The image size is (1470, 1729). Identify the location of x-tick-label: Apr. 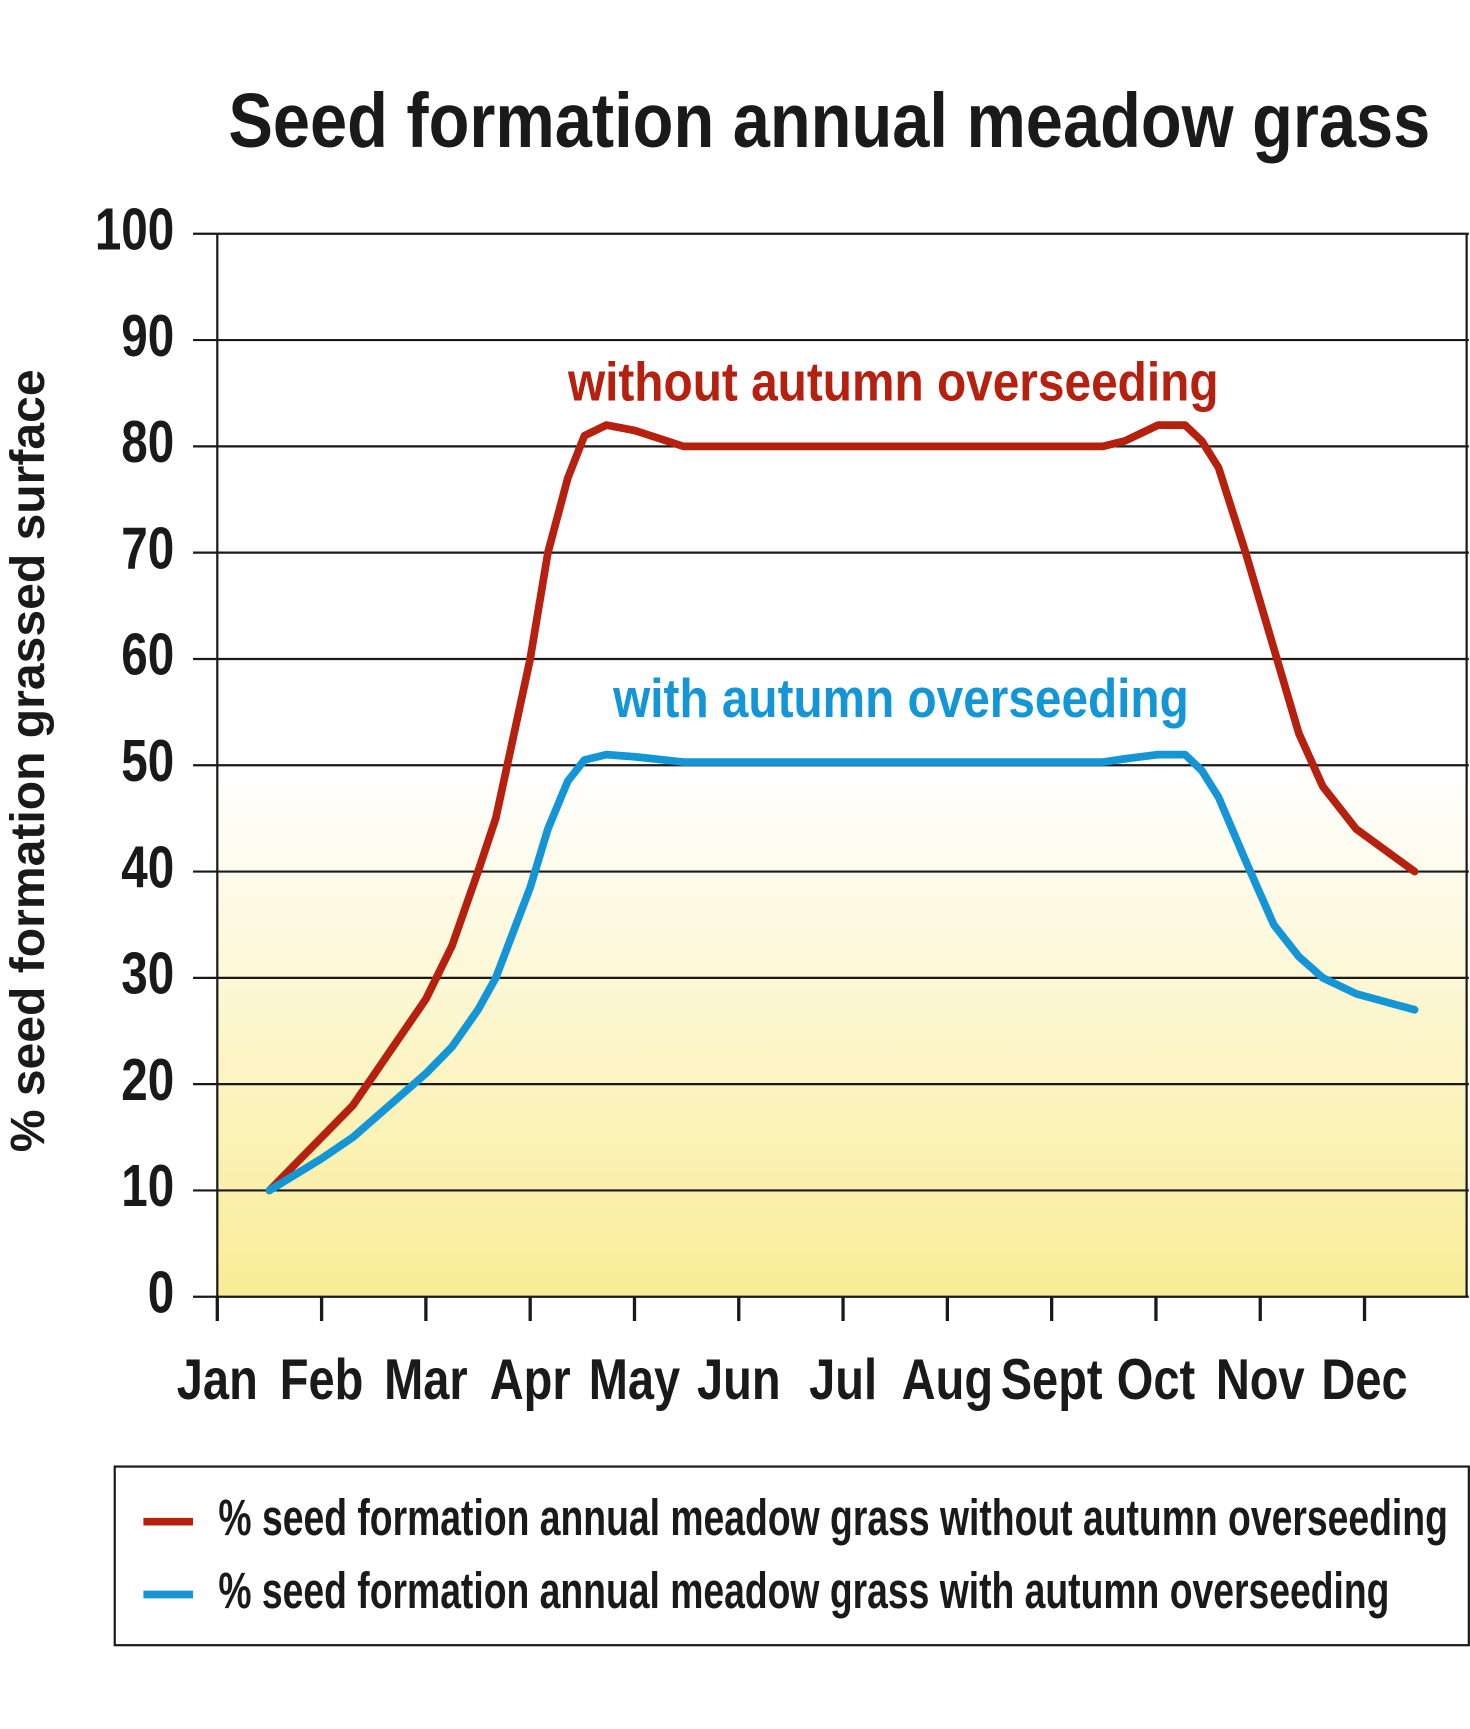
(530, 1380).